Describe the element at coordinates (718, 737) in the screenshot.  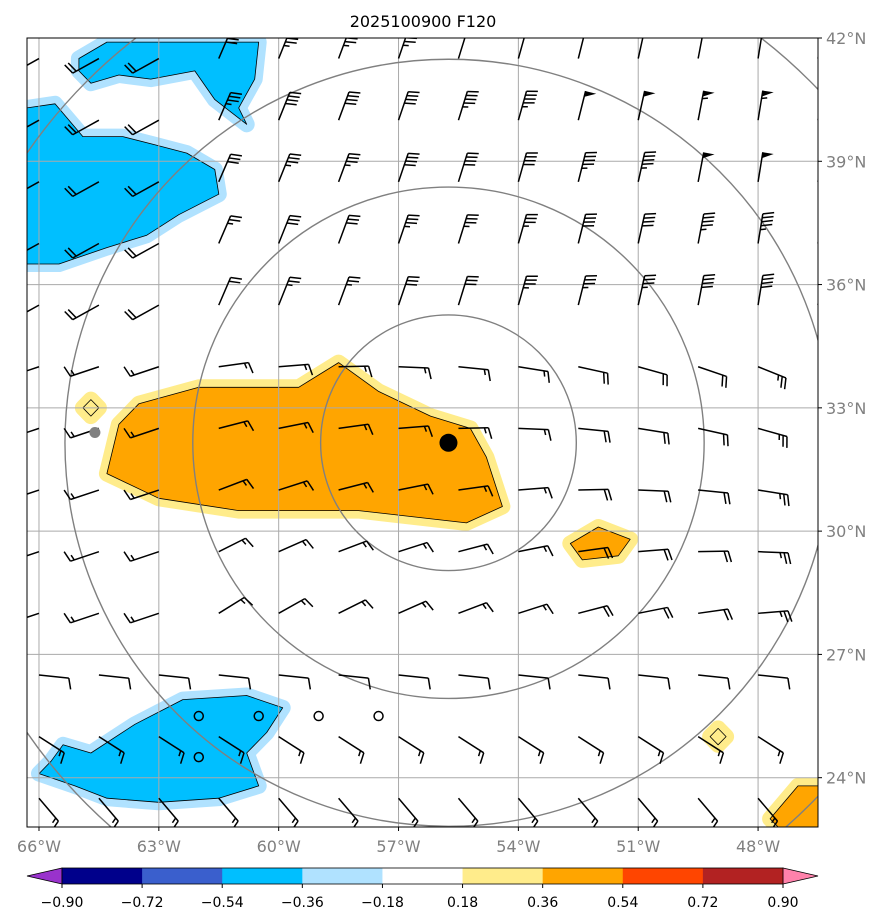
I see `region-yellow-dot-east` at that location.